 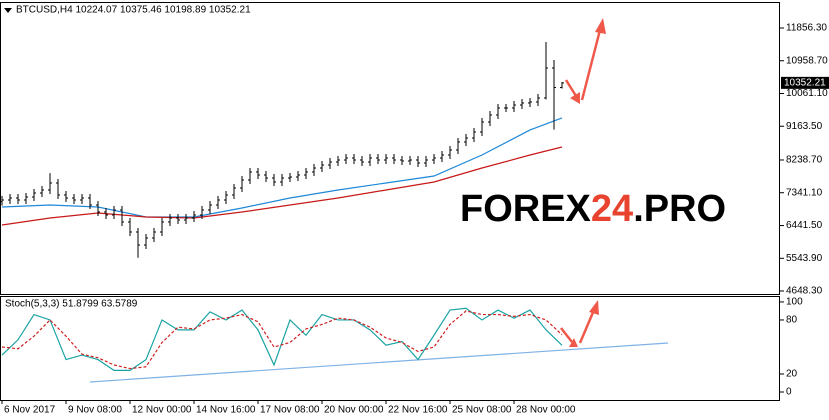 I want to click on y-tick-label: 11856.30, so click(x=806, y=28).